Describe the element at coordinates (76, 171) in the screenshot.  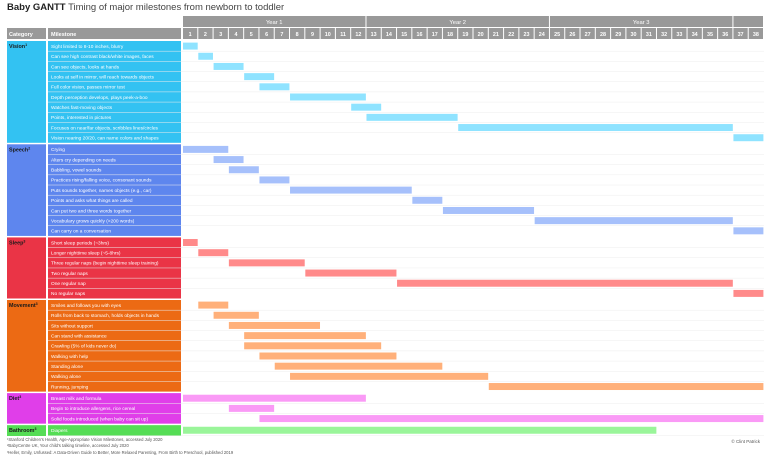
I see `milestone-label: Babbling, vowel sounds` at that location.